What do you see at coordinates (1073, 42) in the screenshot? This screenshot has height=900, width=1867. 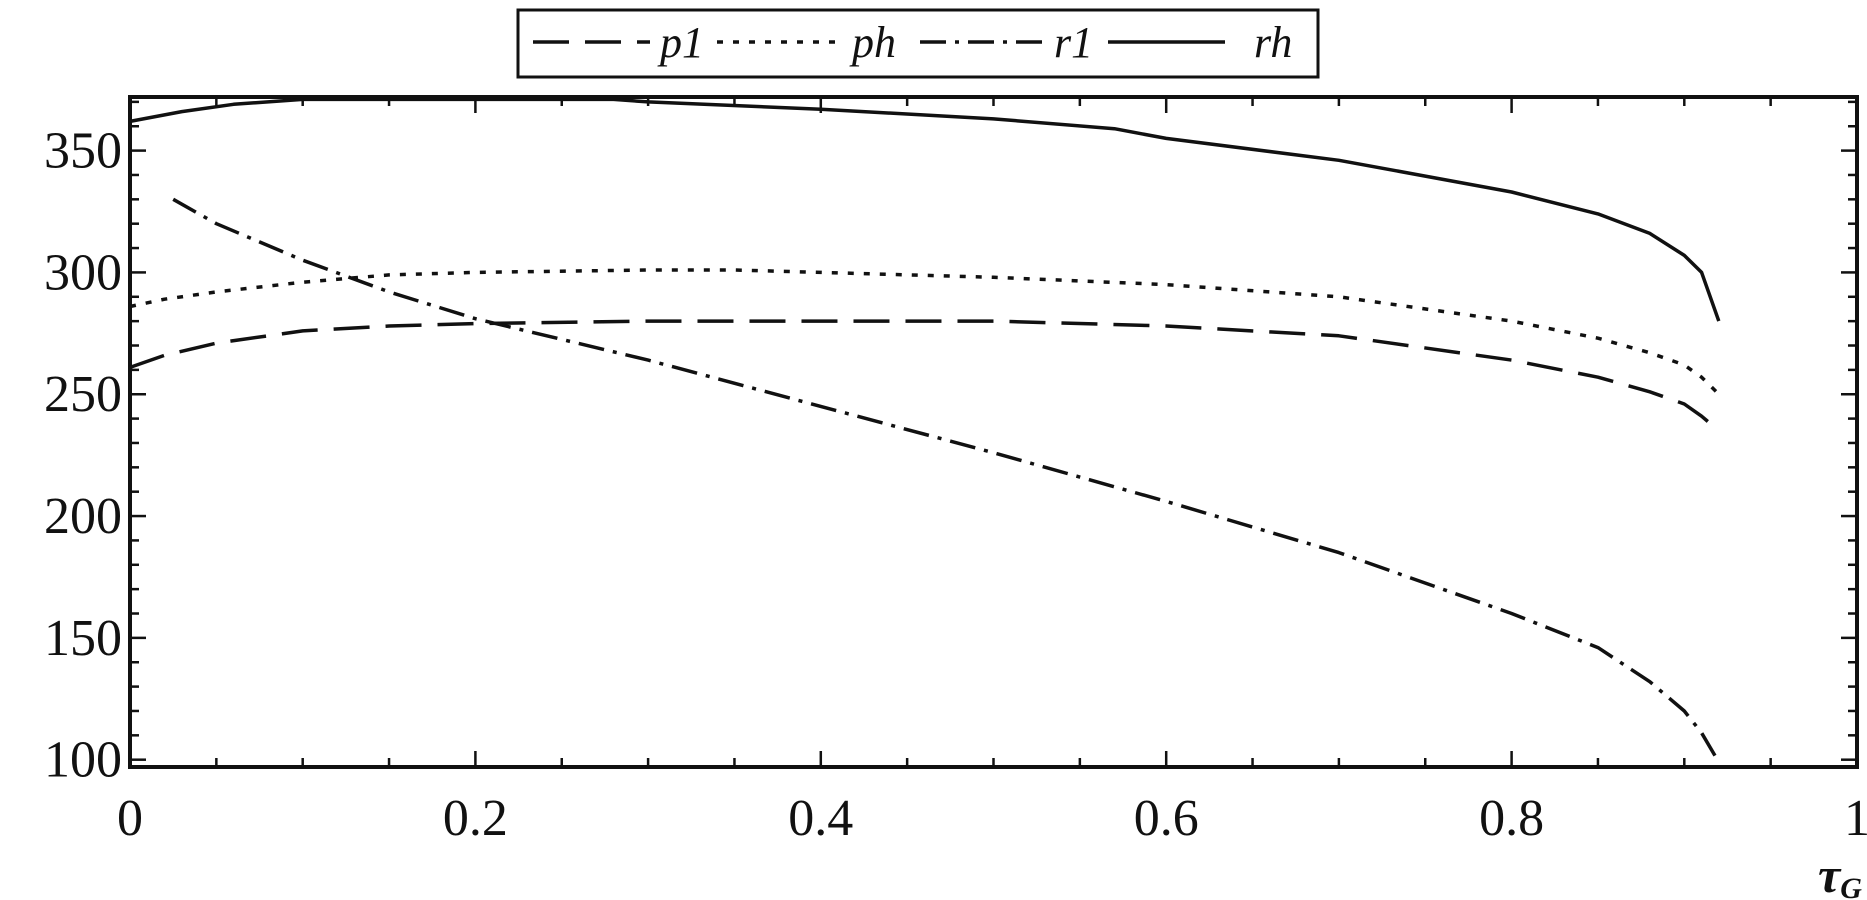 I see `legend-label-r1: r1` at bounding box center [1073, 42].